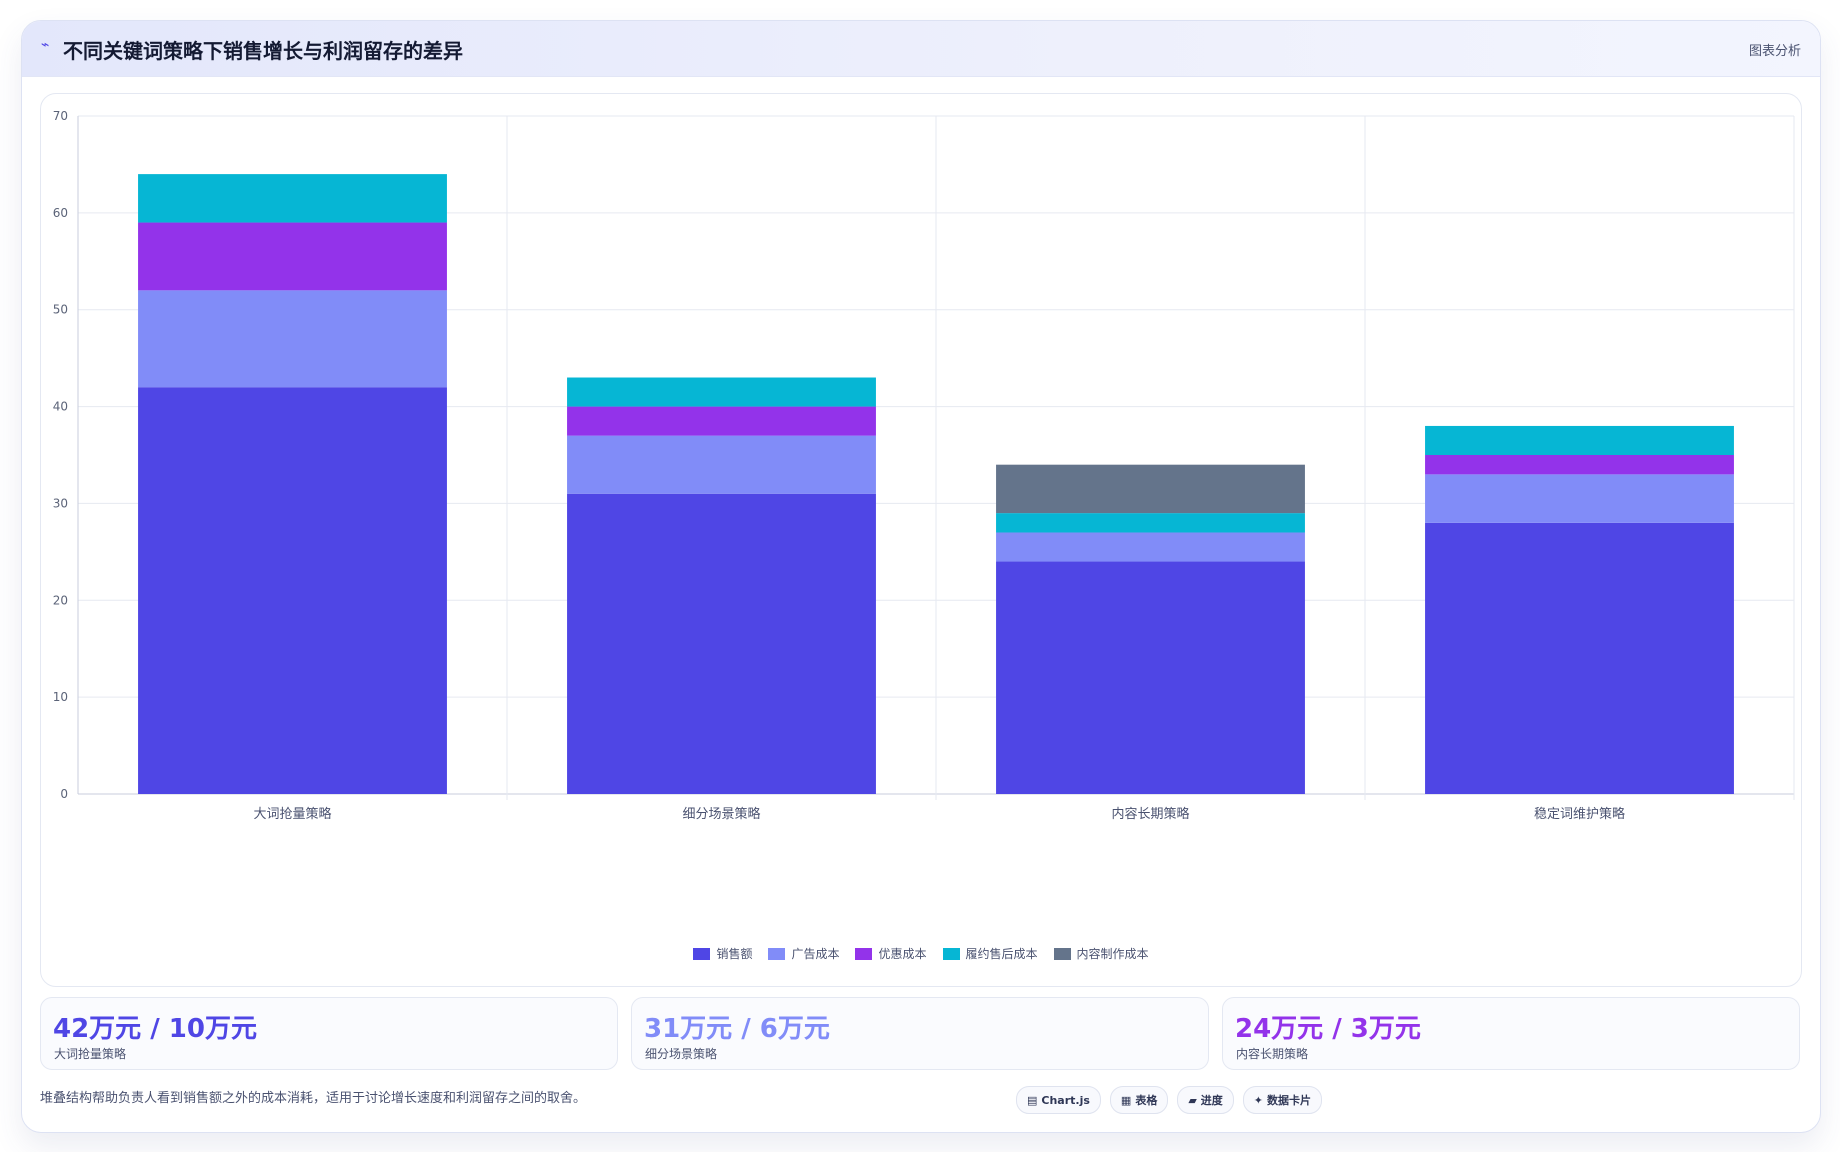  What do you see at coordinates (60, 503) in the screenshot?
I see `y-tick-label: 30` at bounding box center [60, 503].